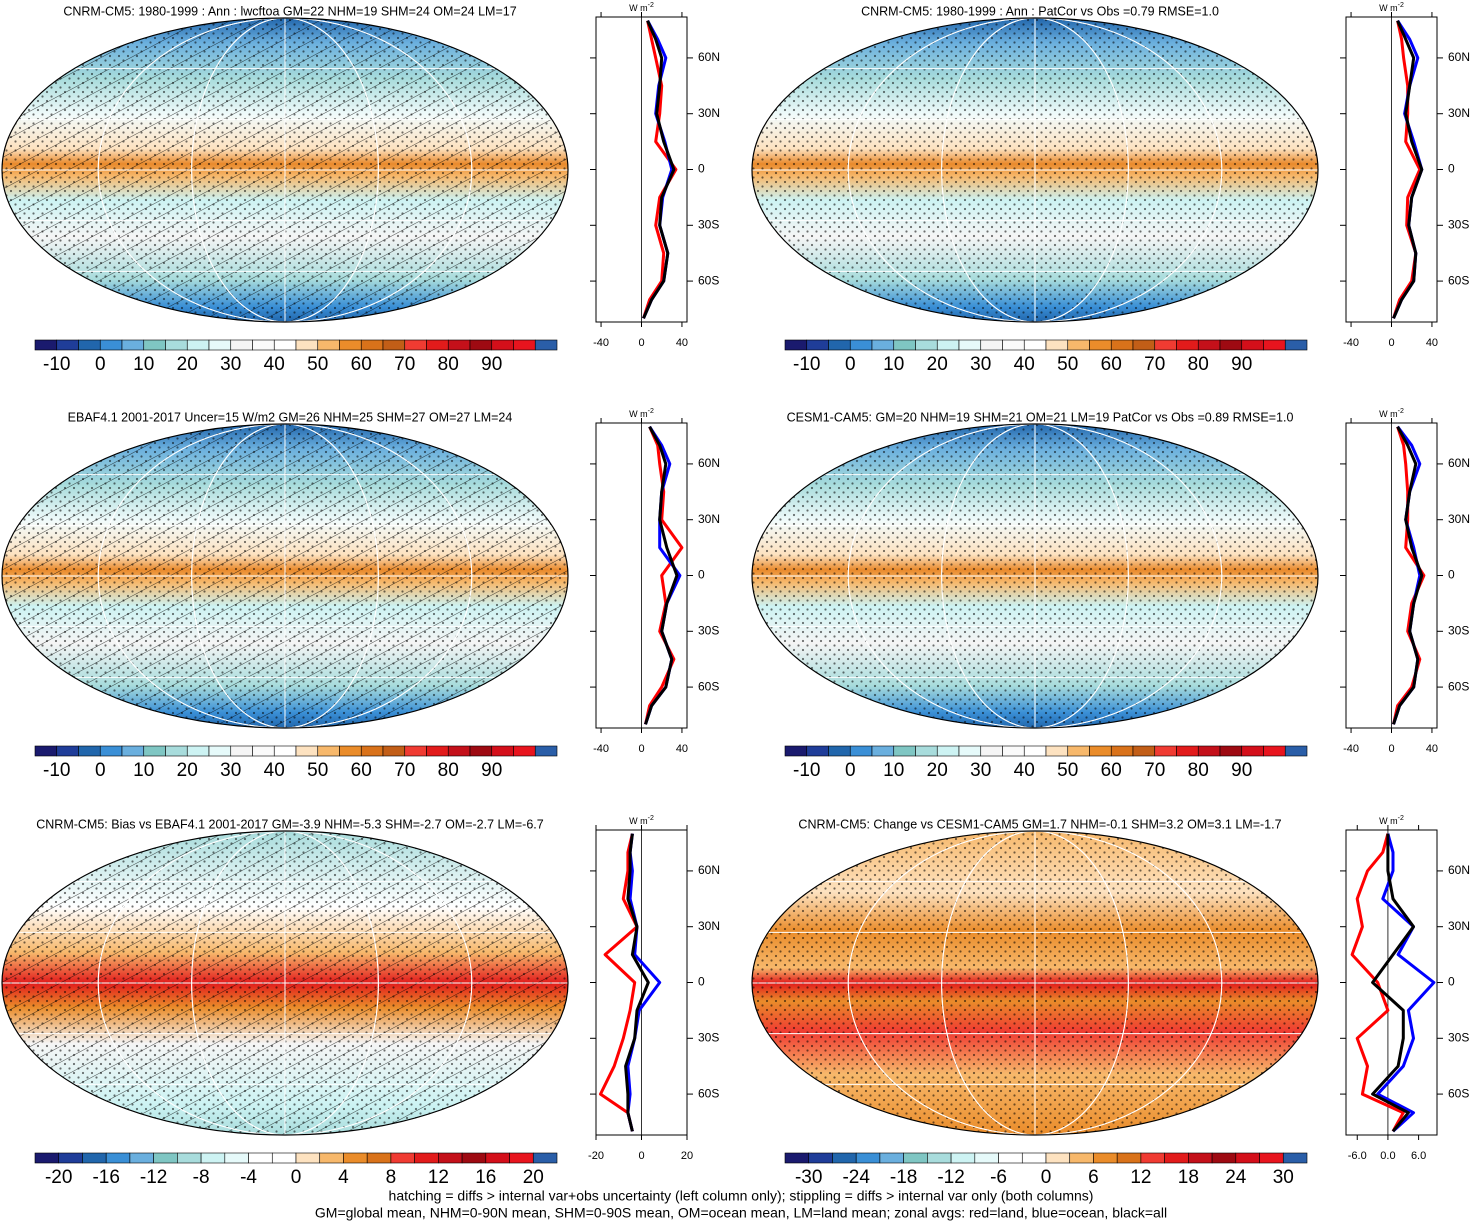  I want to click on colorbar-label: -24, so click(856, 1177).